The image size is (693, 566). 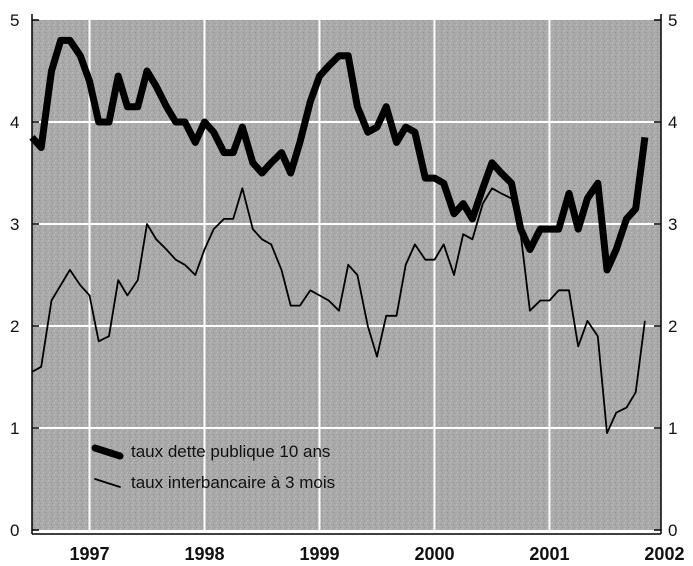 What do you see at coordinates (672, 530) in the screenshot?
I see `y-tick-label-right: 0` at bounding box center [672, 530].